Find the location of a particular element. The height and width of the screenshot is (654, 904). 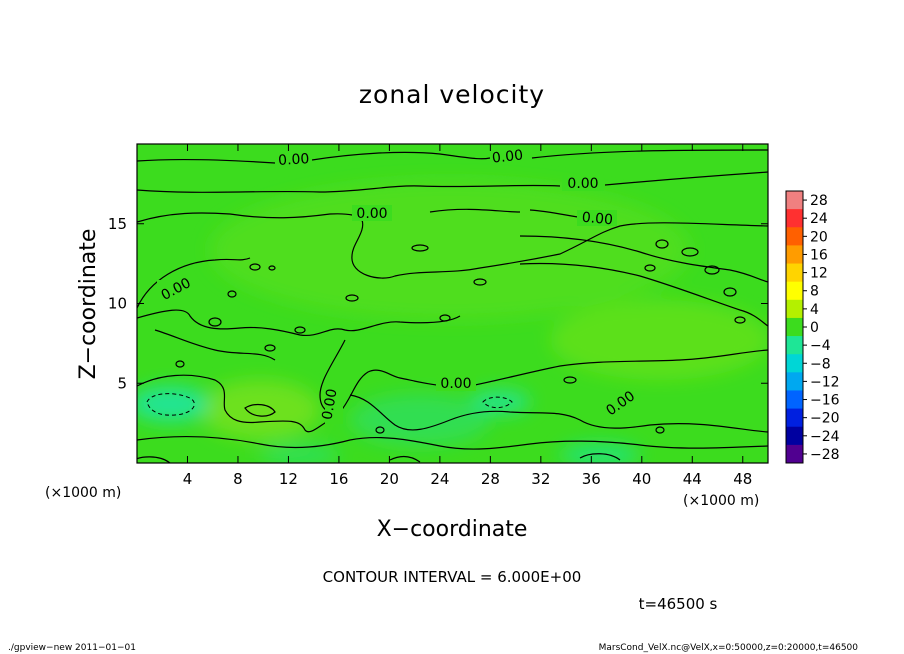

x-tick-label: 12 is located at coordinates (288, 479).